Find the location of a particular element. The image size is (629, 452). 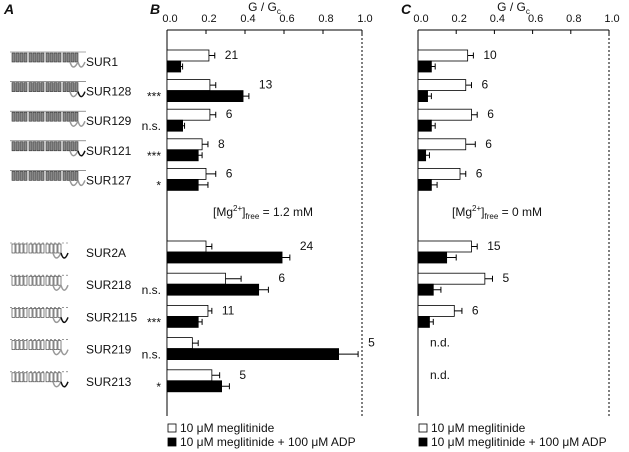

x-axis-title-sub: c is located at coordinates (279, 11).